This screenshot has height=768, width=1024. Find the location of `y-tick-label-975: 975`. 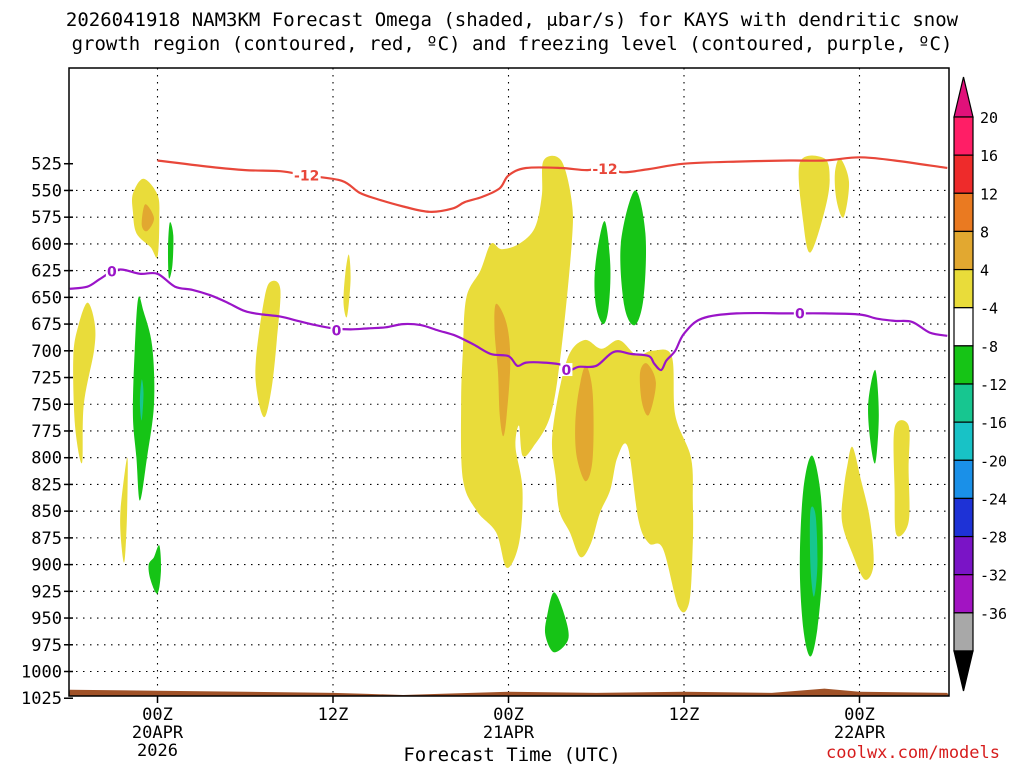

y-tick-label-975: 975 is located at coordinates (46, 646).